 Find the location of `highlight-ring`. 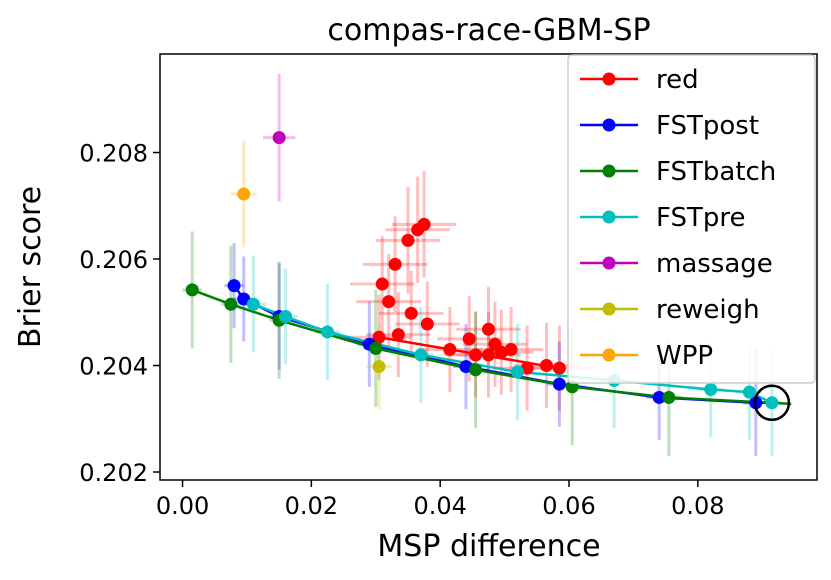

highlight-ring is located at coordinates (772, 403).